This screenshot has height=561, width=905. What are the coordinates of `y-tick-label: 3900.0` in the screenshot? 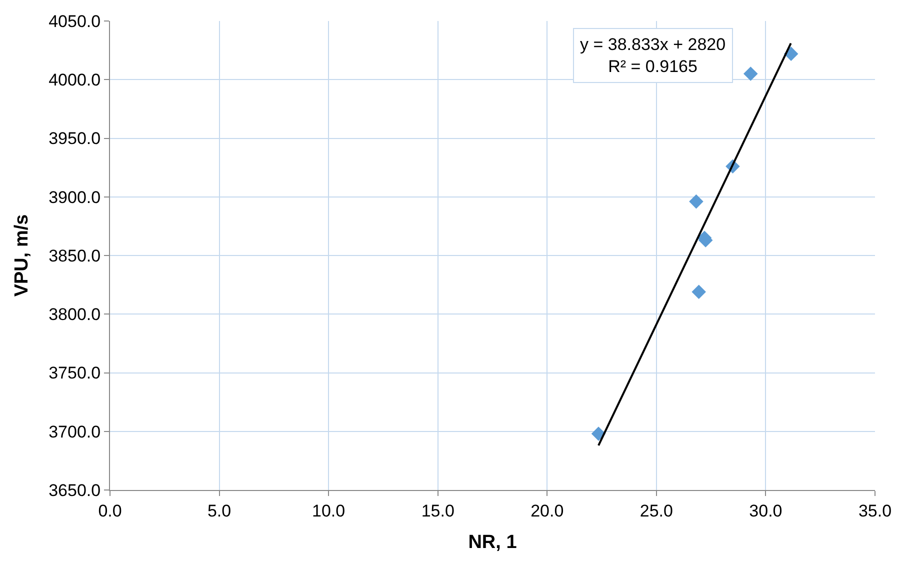 It's located at (74, 197).